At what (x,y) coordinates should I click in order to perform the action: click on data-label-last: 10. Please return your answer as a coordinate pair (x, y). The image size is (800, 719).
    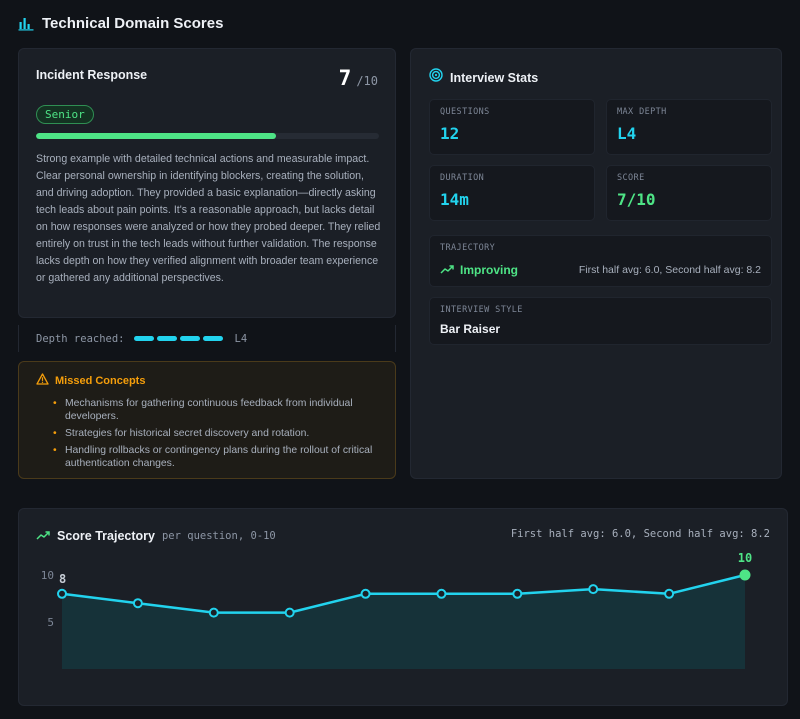
    Looking at the image, I should click on (745, 558).